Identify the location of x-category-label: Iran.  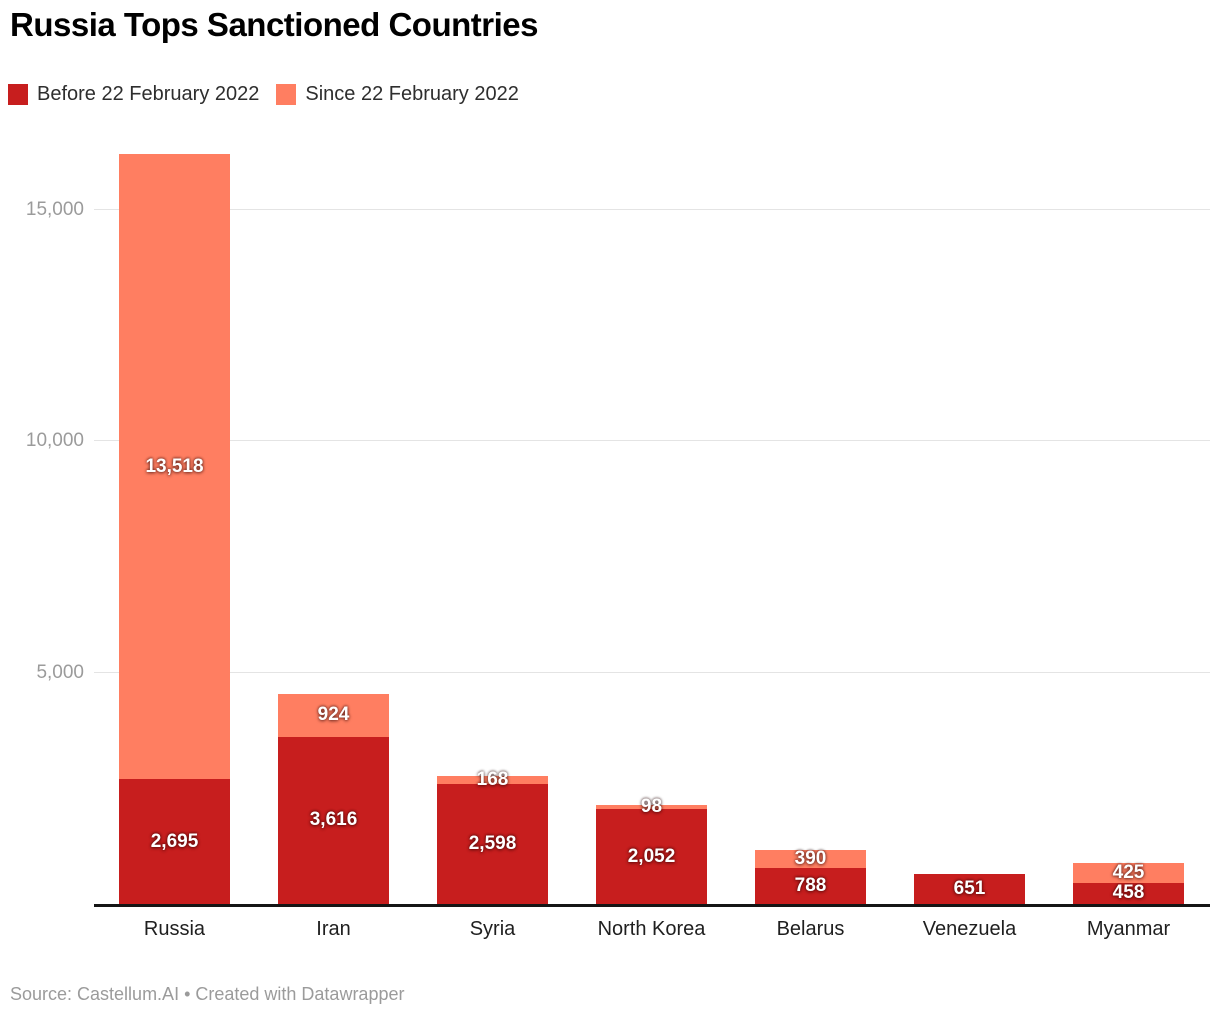
(333, 929).